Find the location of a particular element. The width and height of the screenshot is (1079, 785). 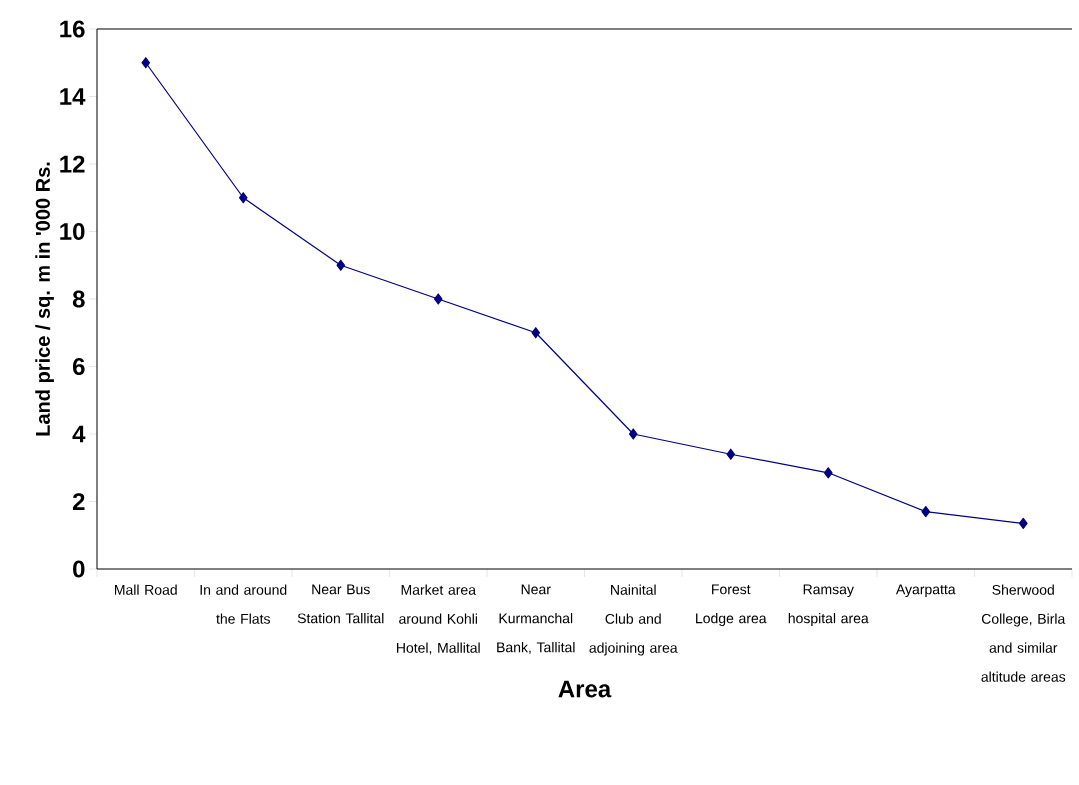

y-tick-label: 4 is located at coordinates (79, 434).